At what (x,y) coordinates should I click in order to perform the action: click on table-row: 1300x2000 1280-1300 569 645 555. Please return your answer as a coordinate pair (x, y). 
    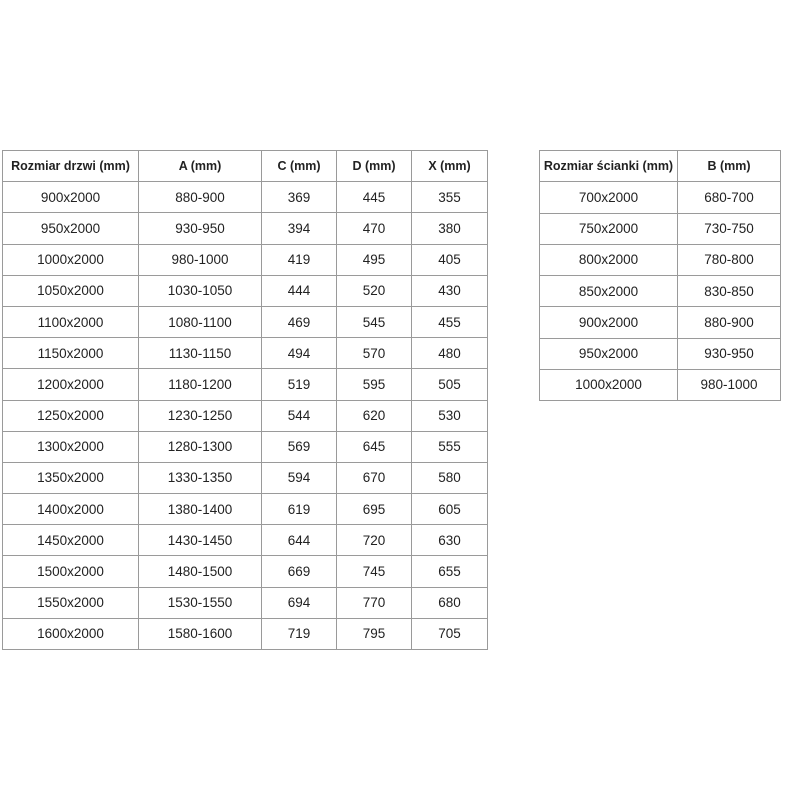
    Looking at the image, I should click on (245, 446).